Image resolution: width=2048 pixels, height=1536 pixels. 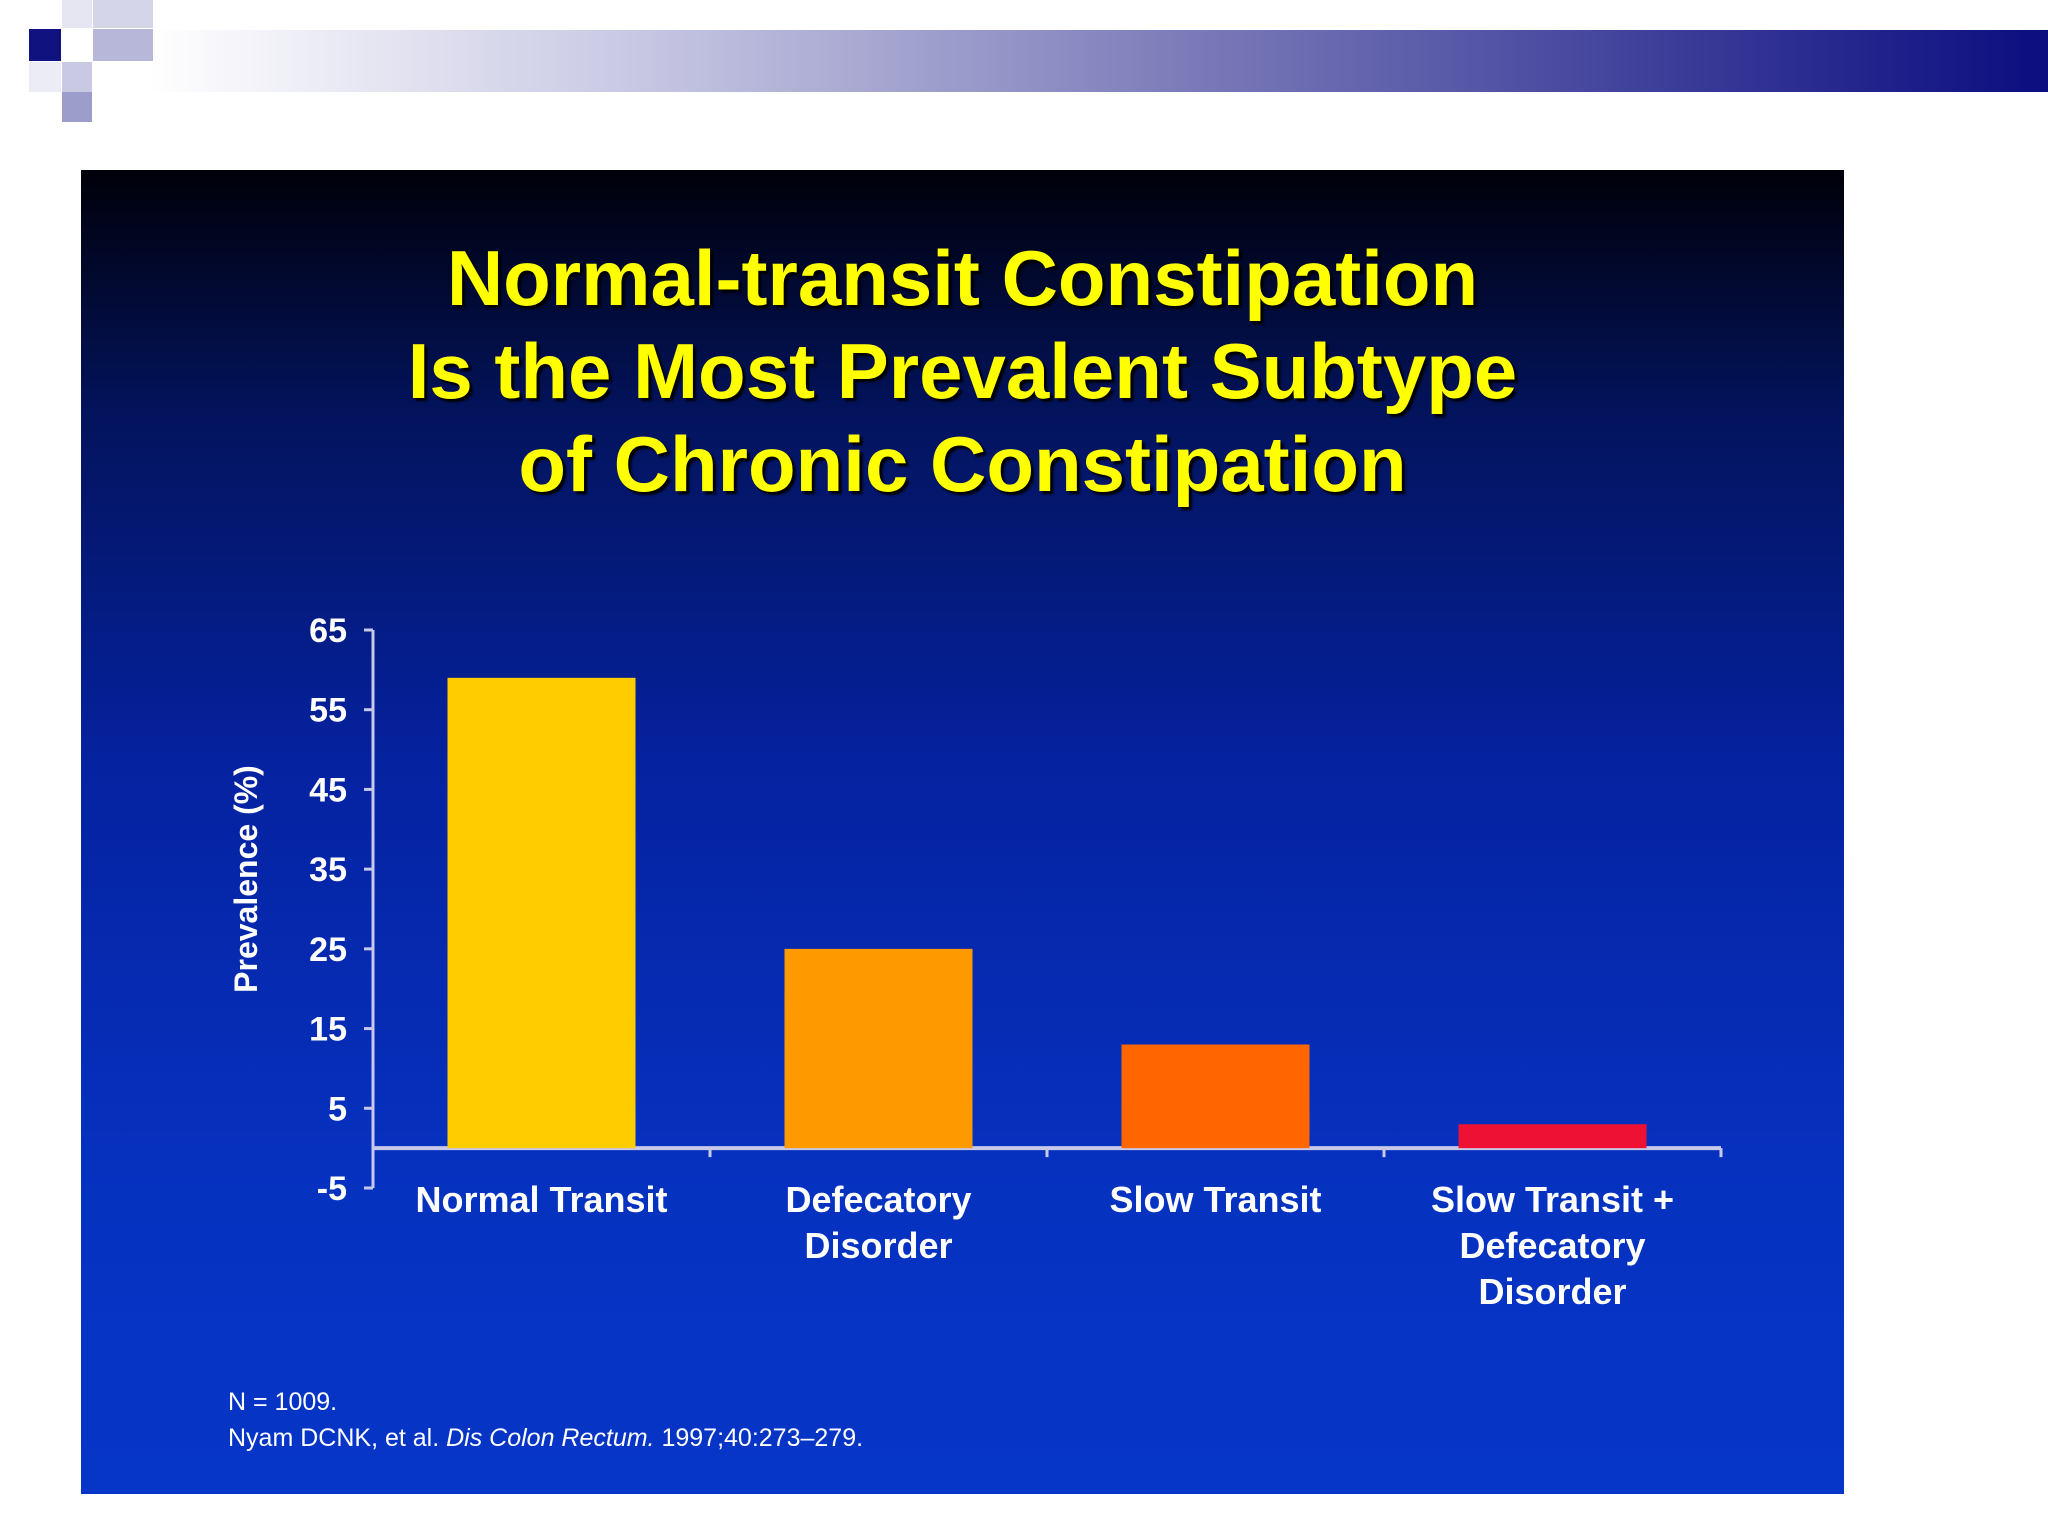 I want to click on y-tick-label: 45, so click(x=328, y=790).